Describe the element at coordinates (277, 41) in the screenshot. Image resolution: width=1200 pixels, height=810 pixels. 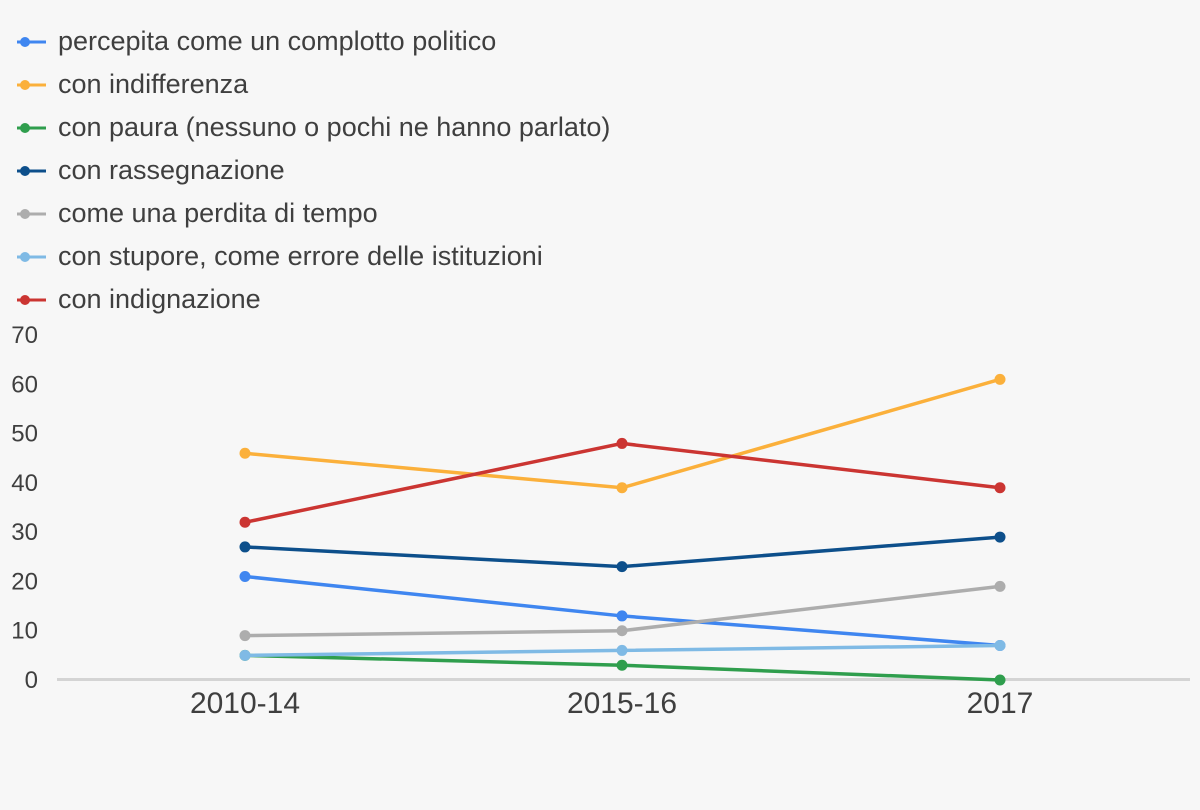
I see `legend-label: percepita come un complotto politico` at that location.